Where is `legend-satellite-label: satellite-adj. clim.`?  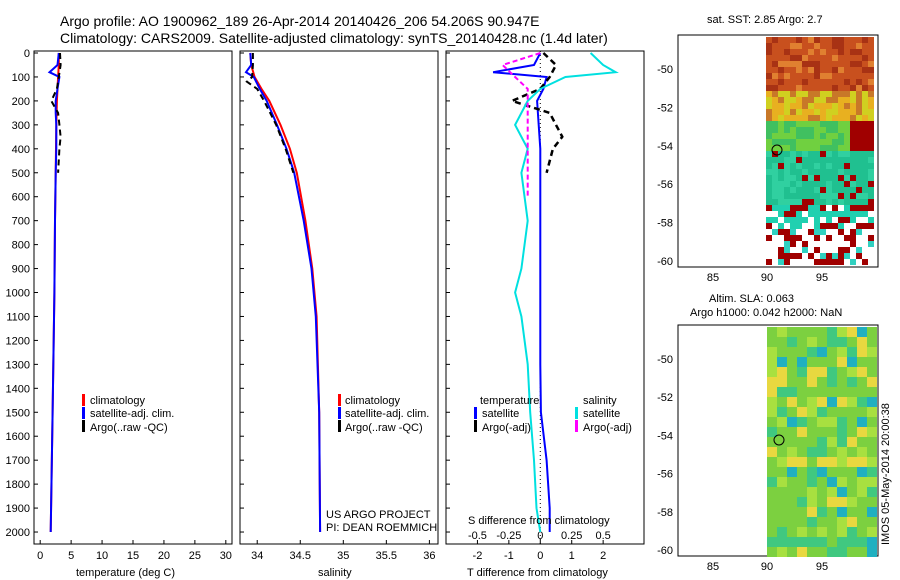 legend-satellite-label: satellite-adj. clim. is located at coordinates (132, 414).